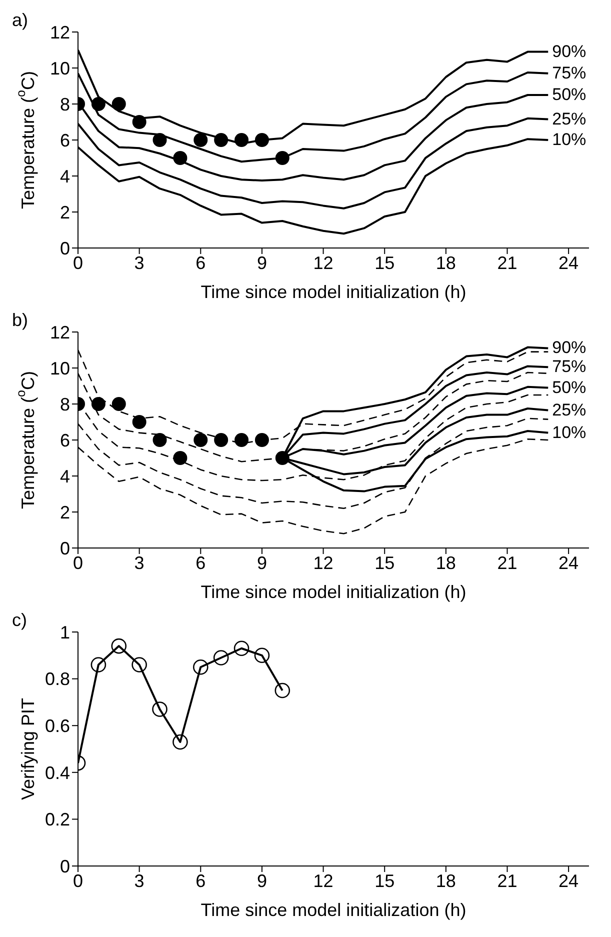  Describe the element at coordinates (28, 749) in the screenshot. I see `y-axis-title: Verifying PIT` at that location.